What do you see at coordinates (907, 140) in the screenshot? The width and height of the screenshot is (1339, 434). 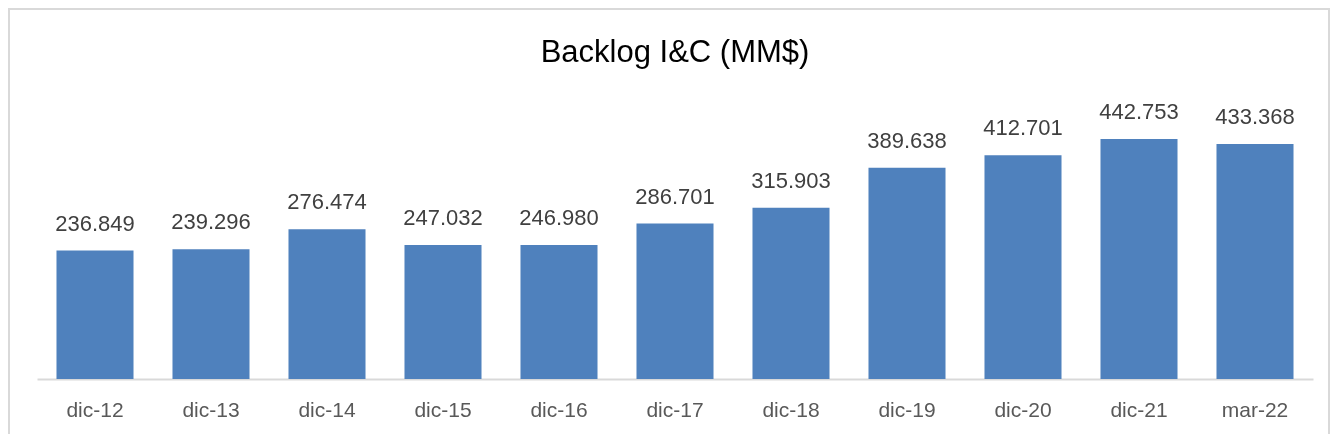 I see `data-label: 389.638` at bounding box center [907, 140].